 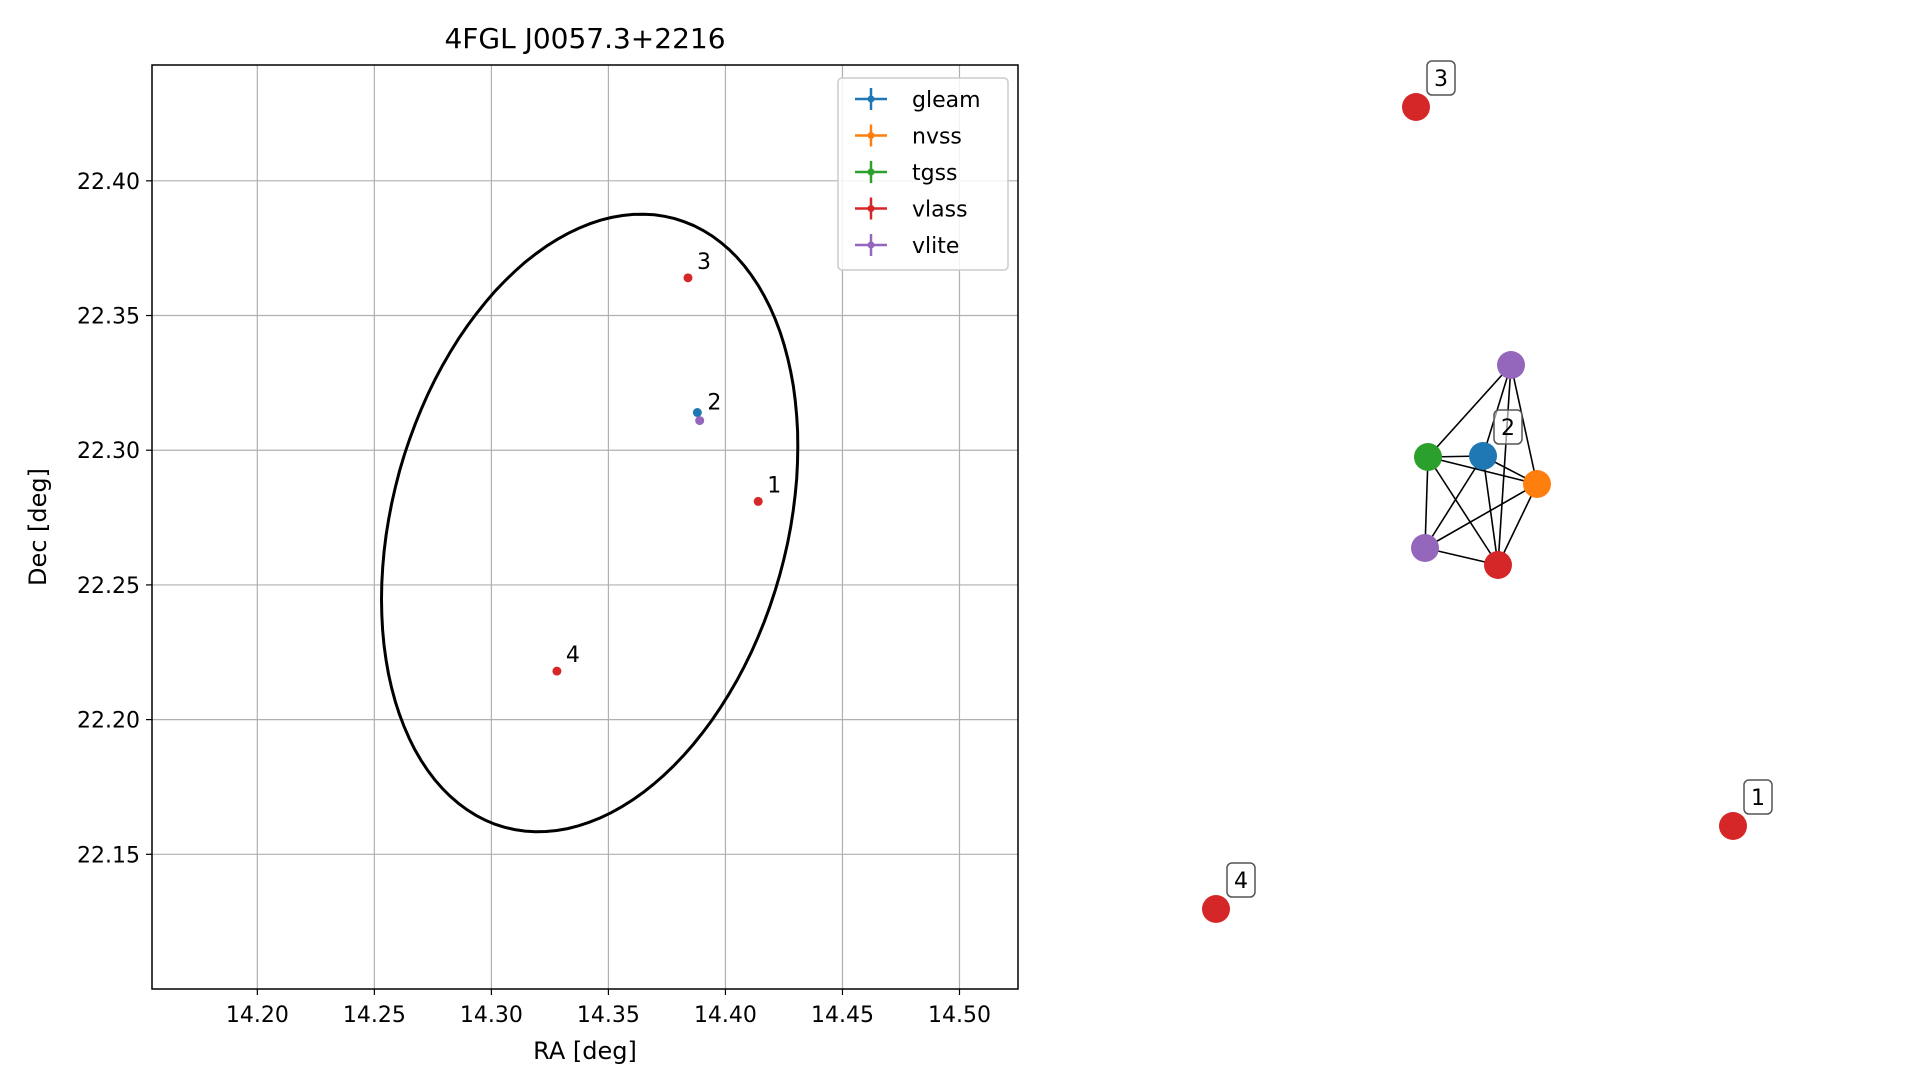 What do you see at coordinates (774, 485) in the screenshot?
I see `point-label: 1` at bounding box center [774, 485].